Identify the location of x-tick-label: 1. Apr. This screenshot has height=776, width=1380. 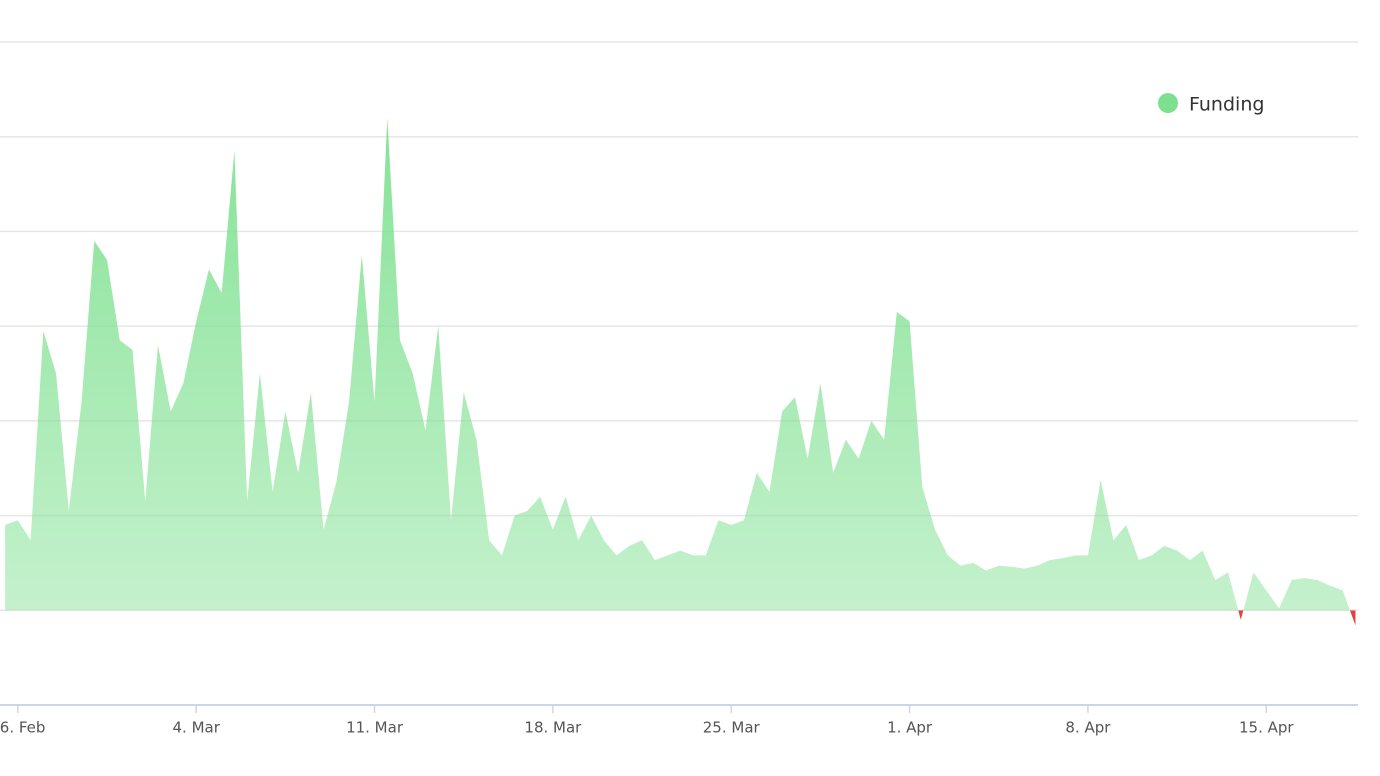
(910, 728).